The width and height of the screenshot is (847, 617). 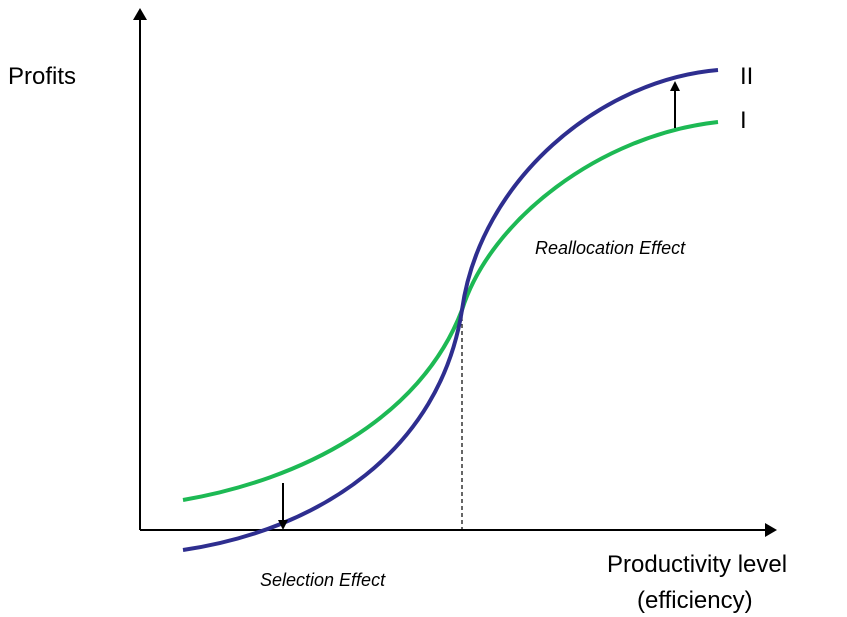 I want to click on annotation: Reallocation Effect, so click(x=610, y=248).